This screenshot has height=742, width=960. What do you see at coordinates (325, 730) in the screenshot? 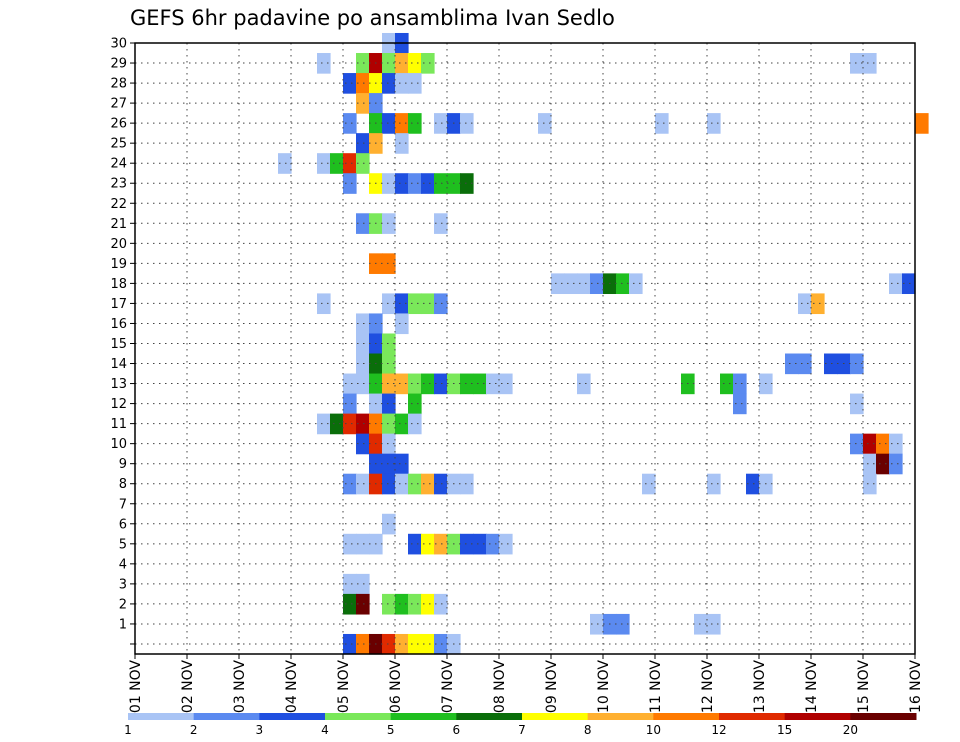
I see `legend-label: 4` at bounding box center [325, 730].